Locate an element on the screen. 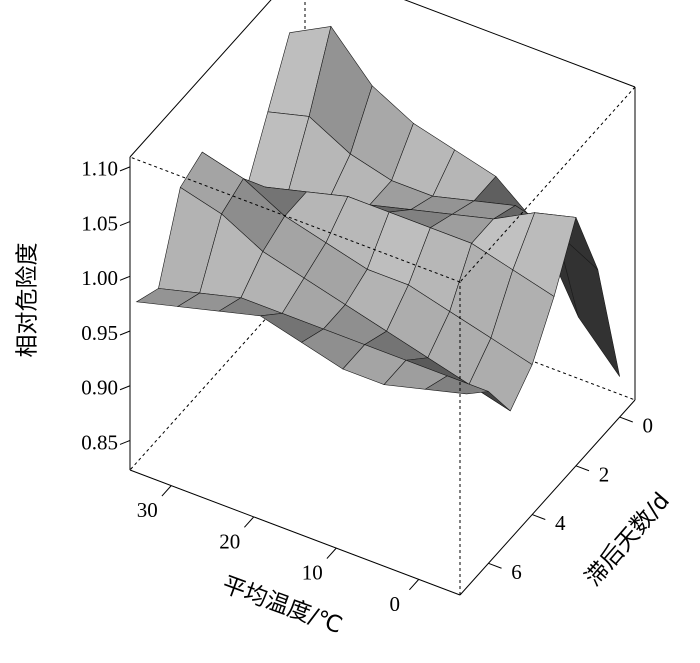 The image size is (700, 663). y-tick-label: 0 is located at coordinates (647, 426).